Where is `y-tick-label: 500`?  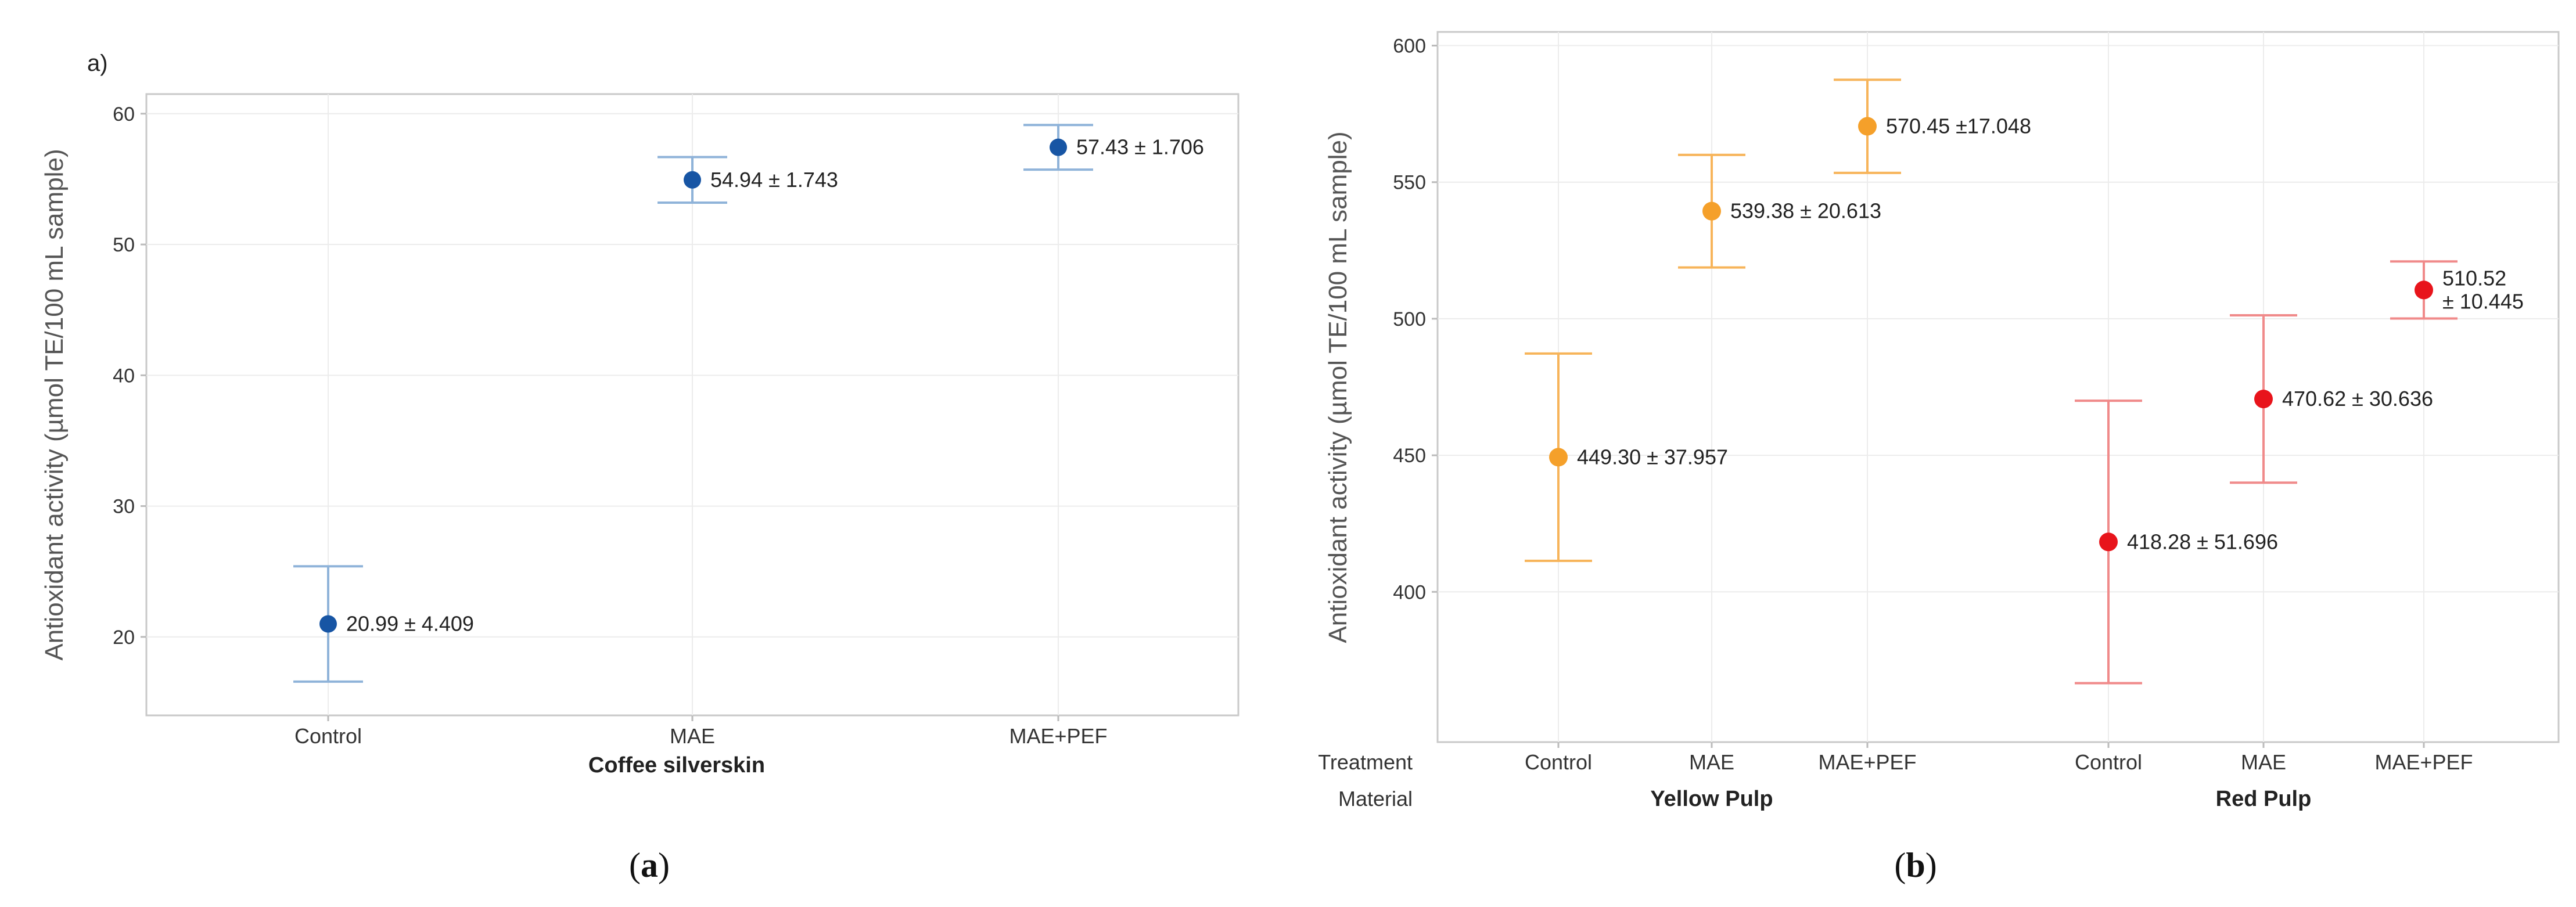 y-tick-label: 500 is located at coordinates (1409, 319).